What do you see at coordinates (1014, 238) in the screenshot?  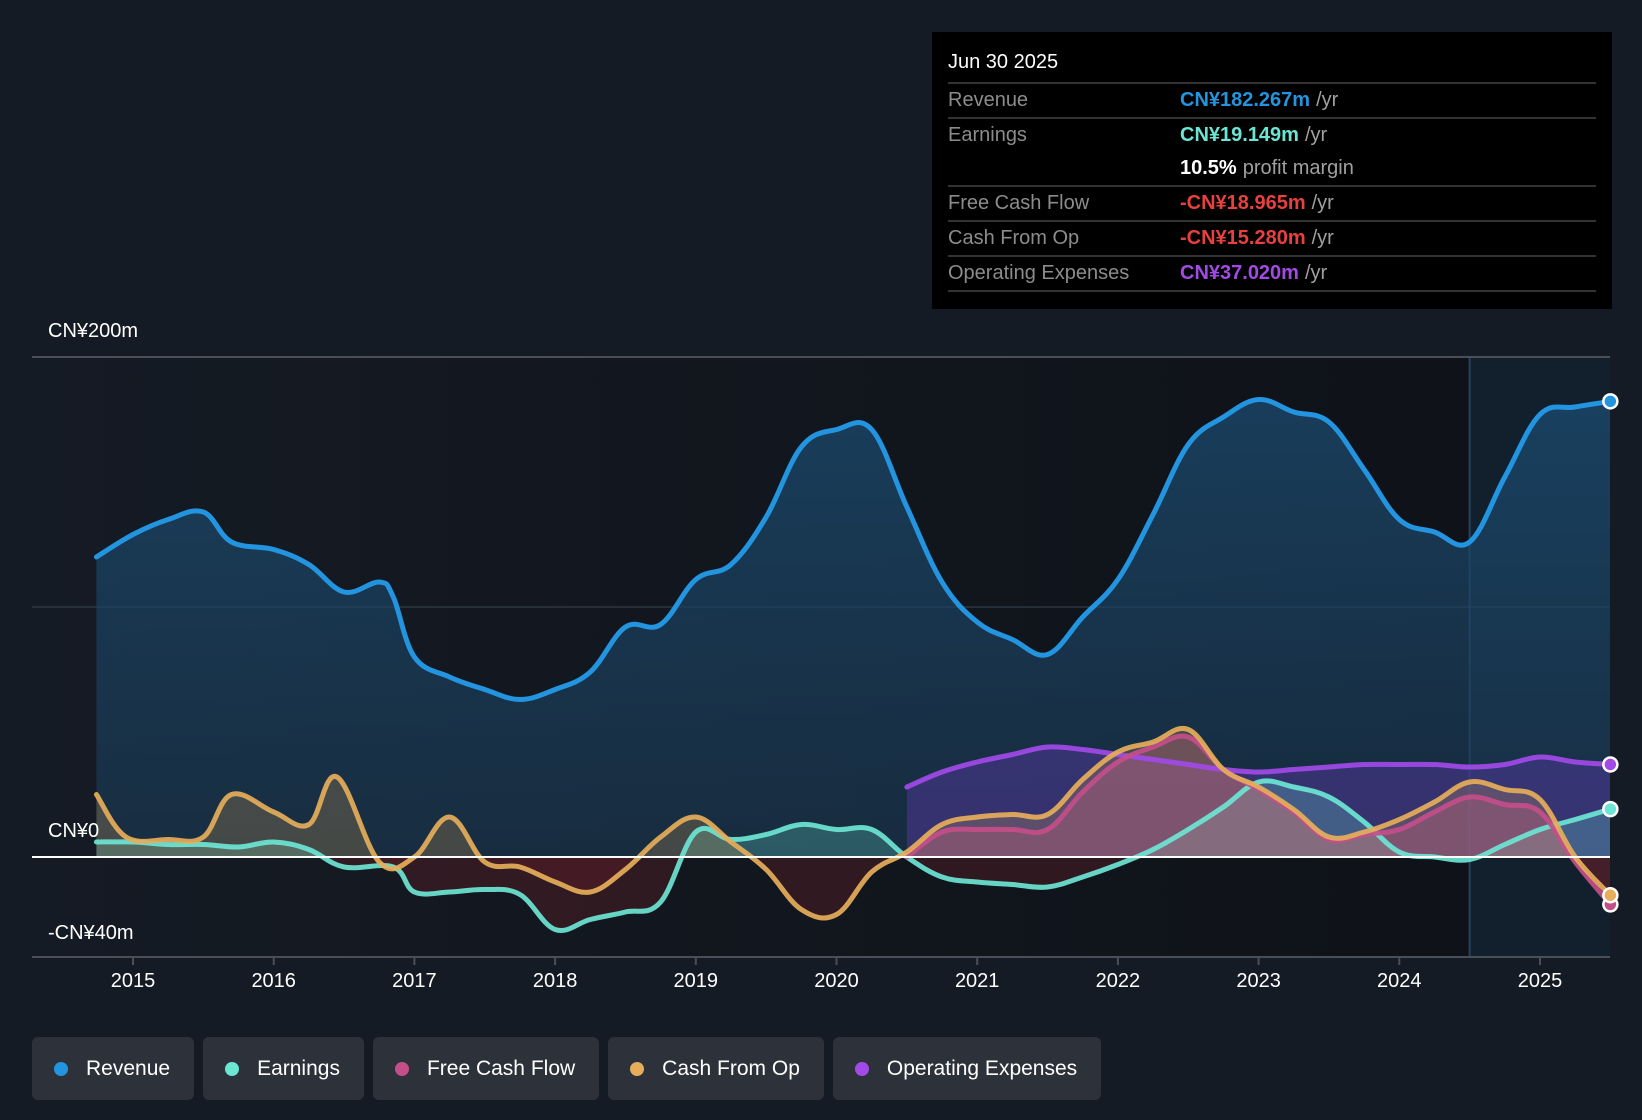 I see `tooltip-label: Cash From Op` at bounding box center [1014, 238].